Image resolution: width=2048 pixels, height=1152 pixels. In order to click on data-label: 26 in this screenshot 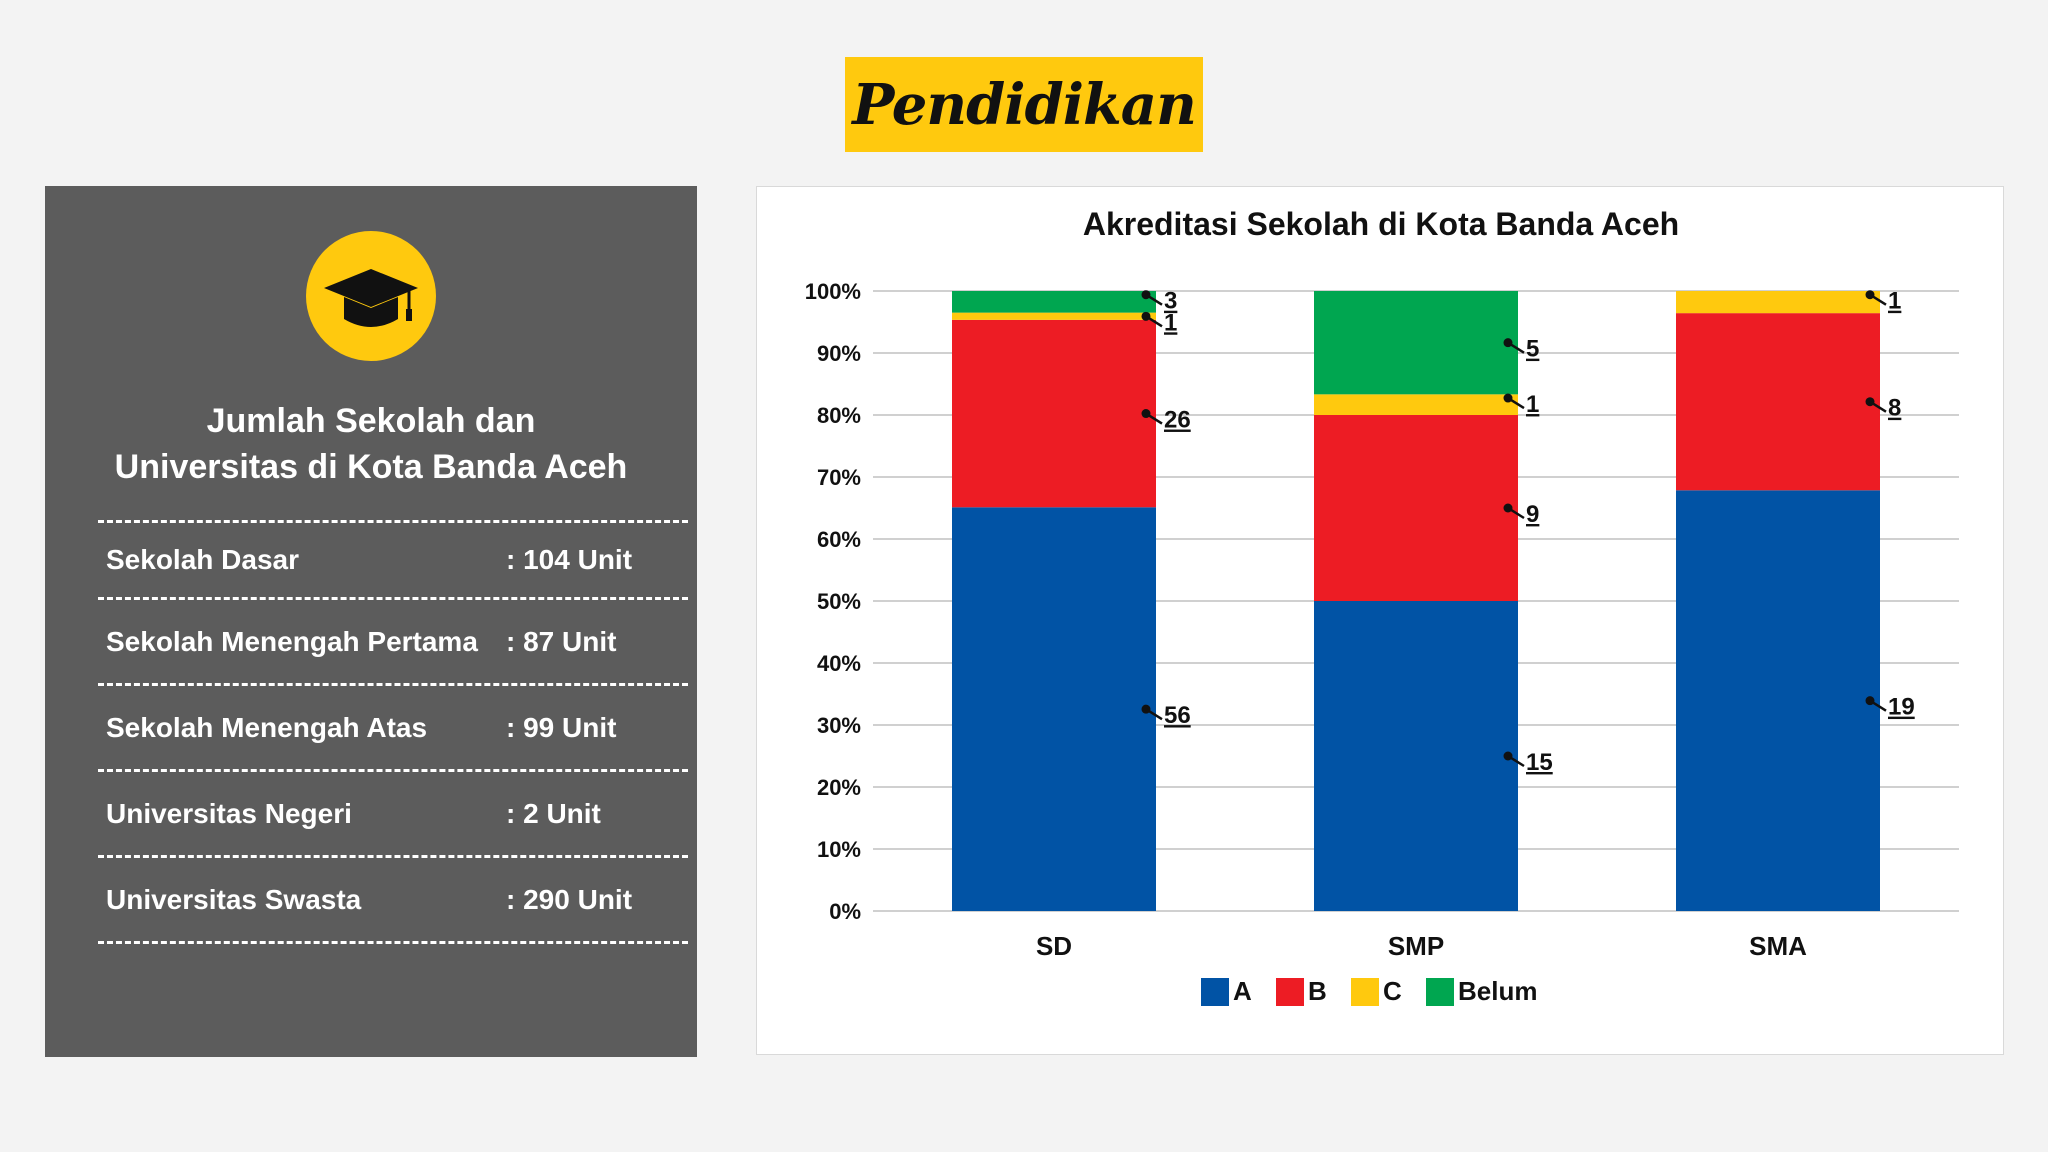, I will do `click(1177, 420)`.